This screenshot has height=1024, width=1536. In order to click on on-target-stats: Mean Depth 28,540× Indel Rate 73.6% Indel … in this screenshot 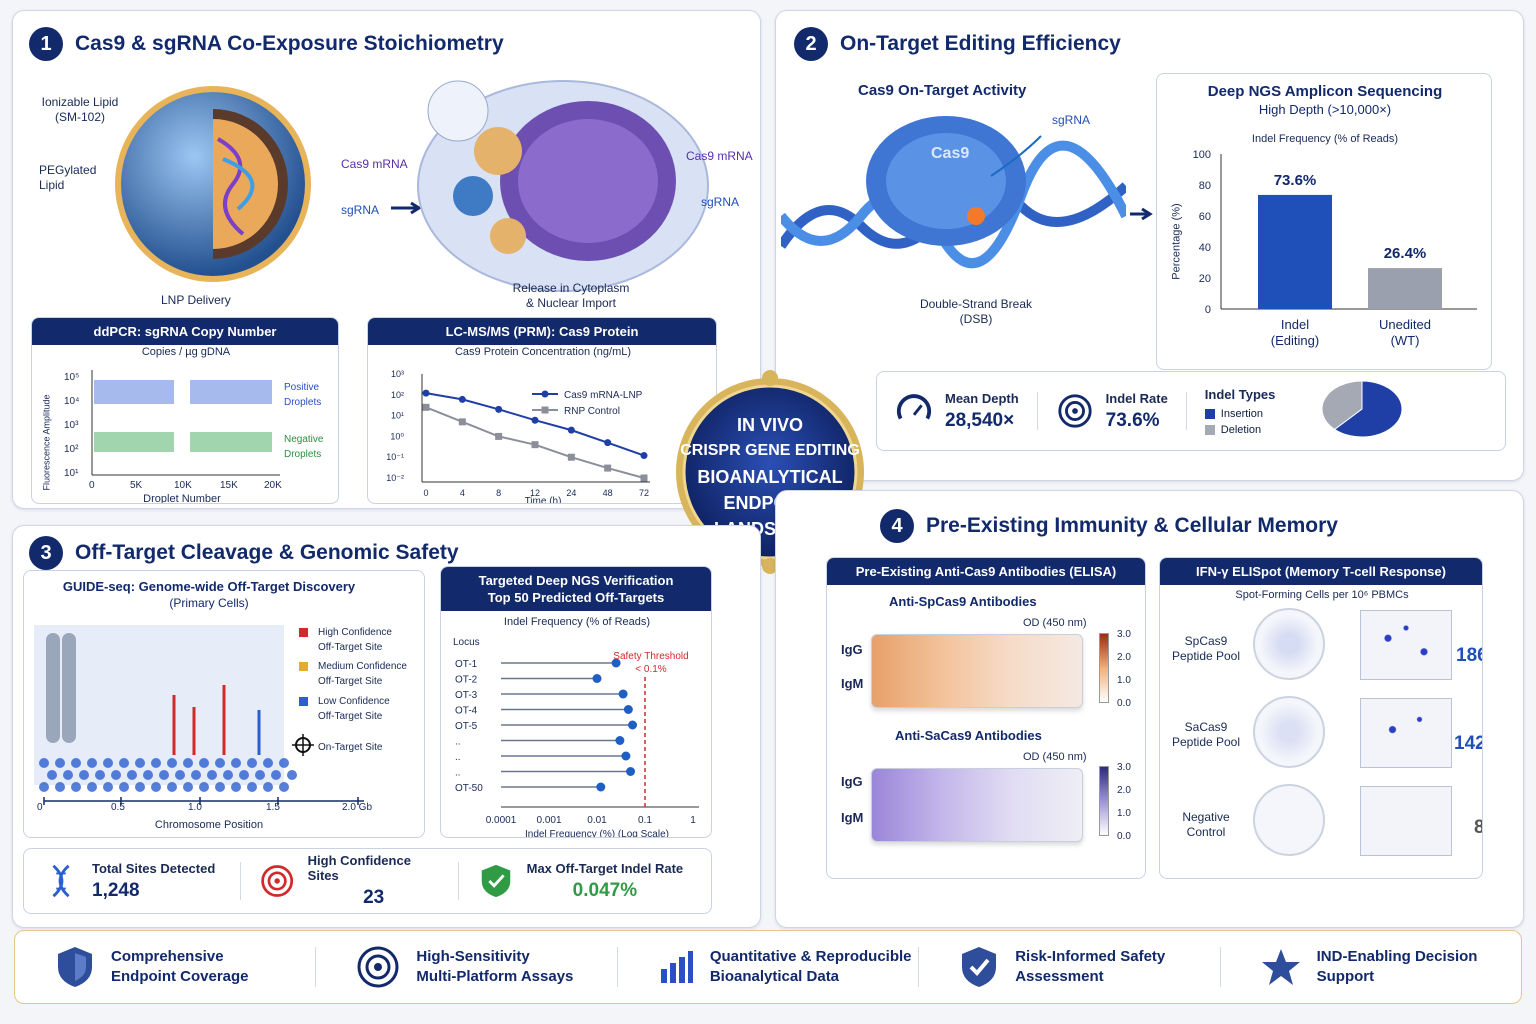, I will do `click(1191, 411)`.